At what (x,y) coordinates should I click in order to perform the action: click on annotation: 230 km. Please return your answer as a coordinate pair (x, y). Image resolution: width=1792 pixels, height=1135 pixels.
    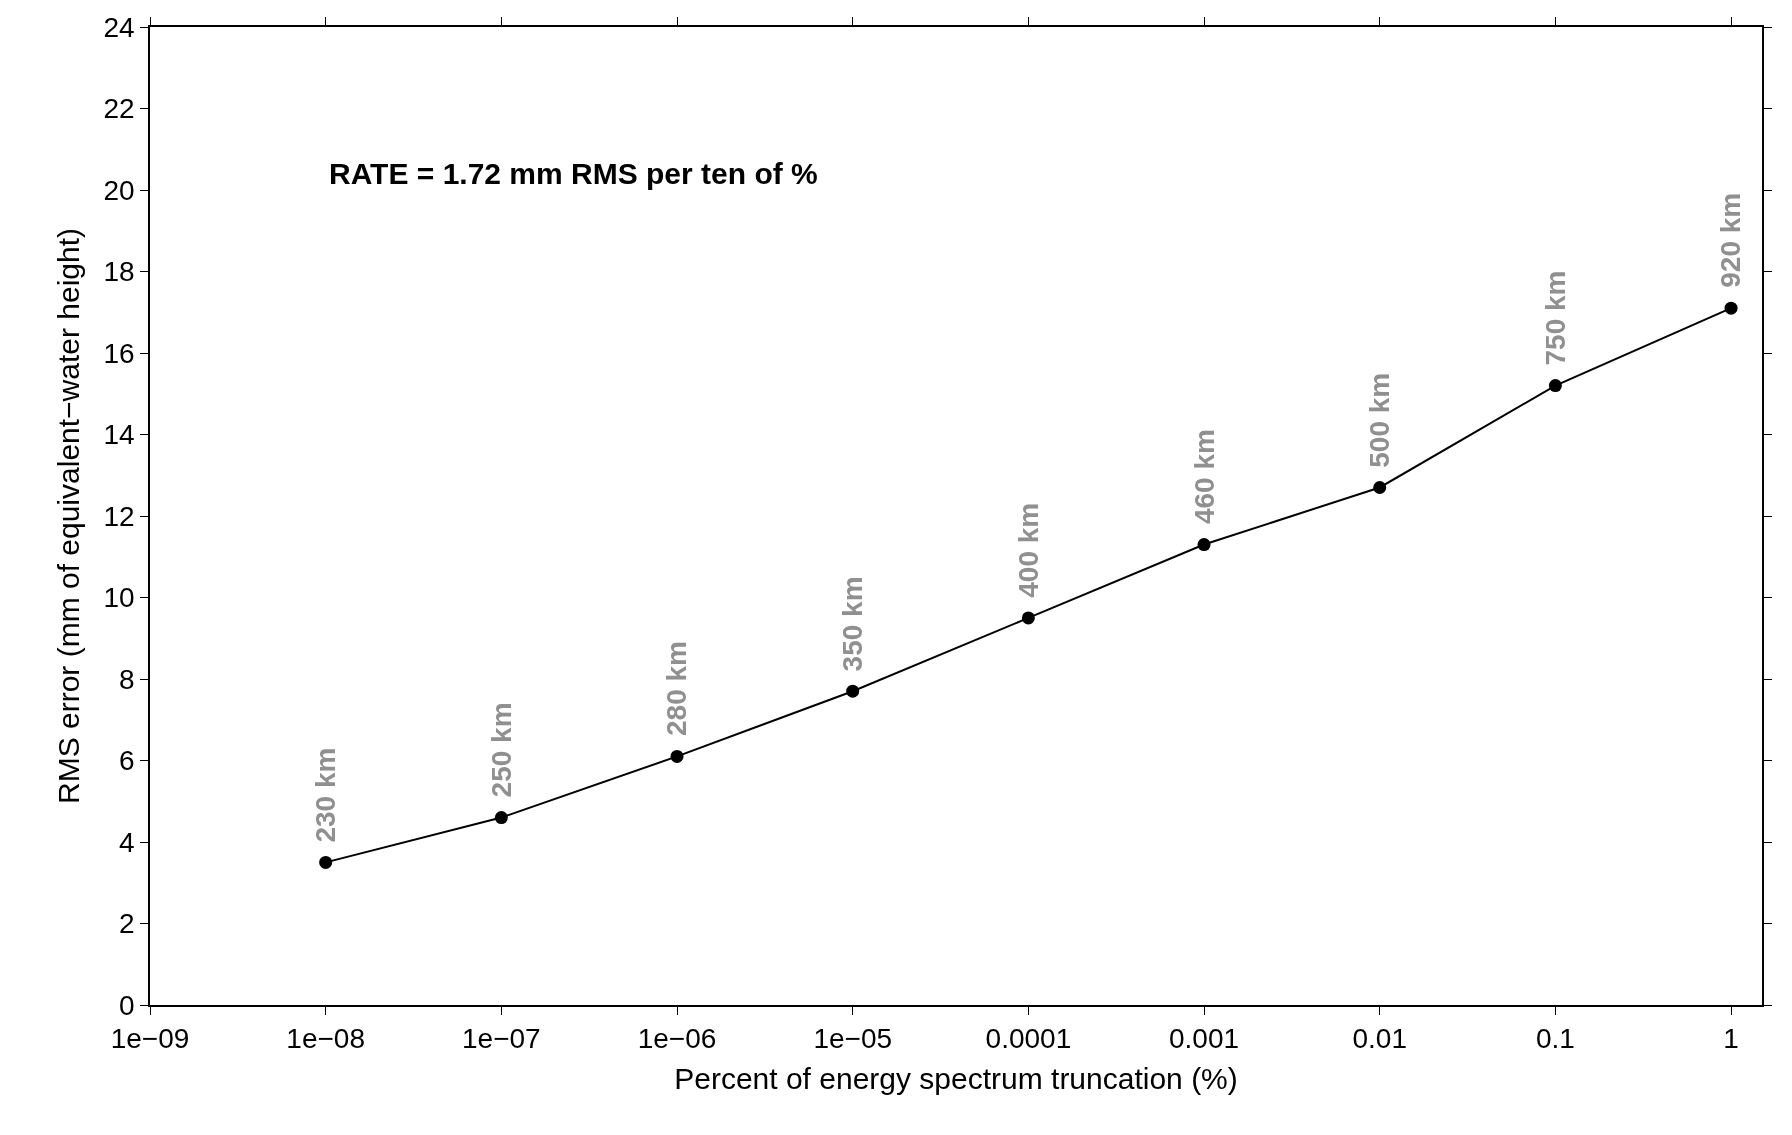
    Looking at the image, I should click on (325, 795).